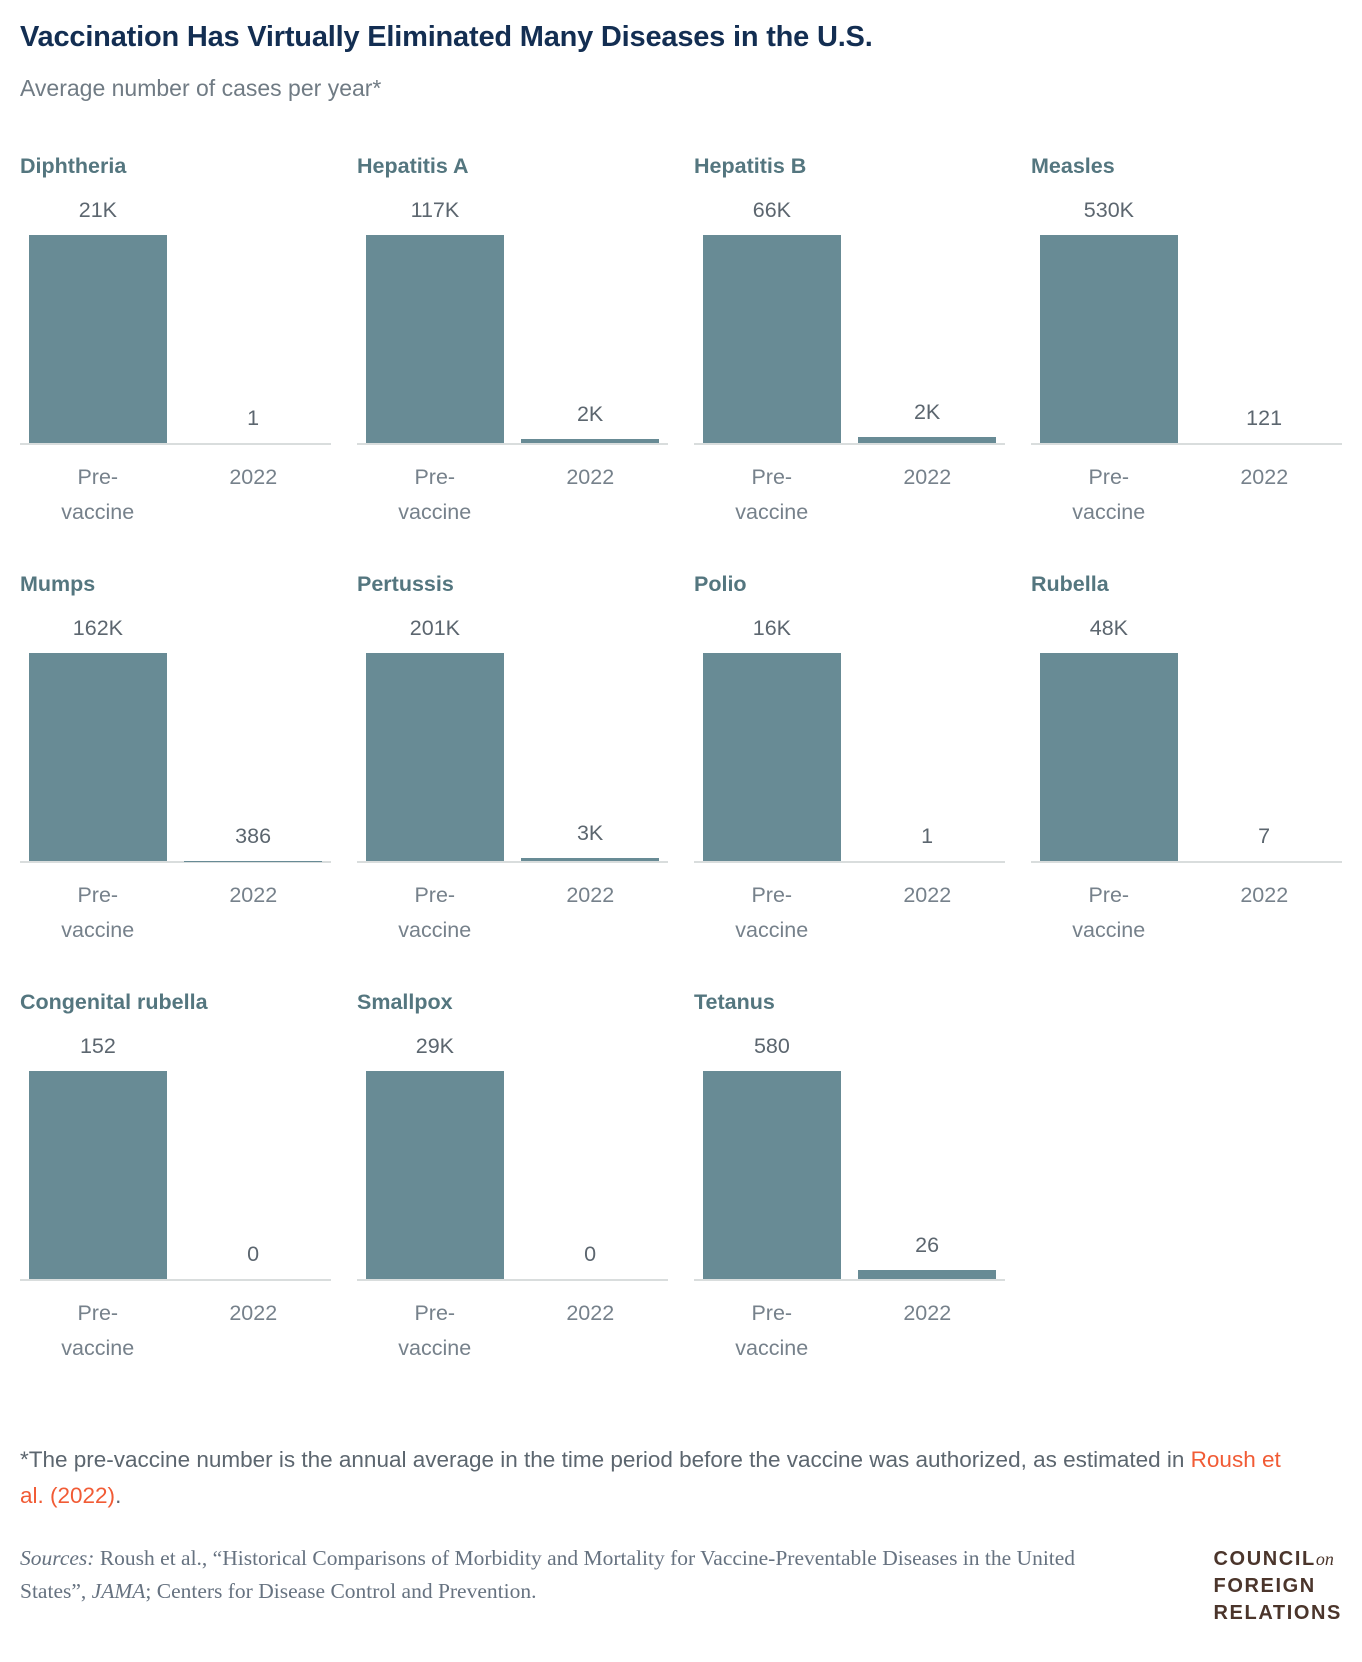 The height and width of the screenshot is (1662, 1362). I want to click on roush-link: Roush et al. (2022), so click(650, 1477).